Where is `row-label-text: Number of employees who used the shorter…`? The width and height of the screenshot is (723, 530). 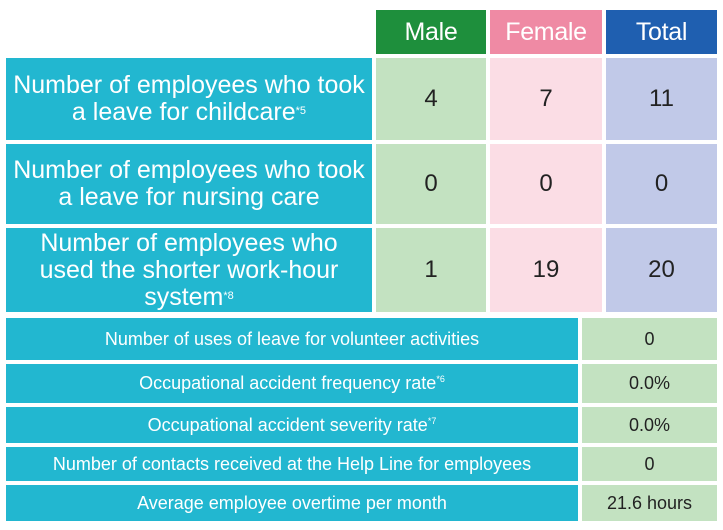
row-label-text: Number of employees who used the shorter… is located at coordinates (189, 269).